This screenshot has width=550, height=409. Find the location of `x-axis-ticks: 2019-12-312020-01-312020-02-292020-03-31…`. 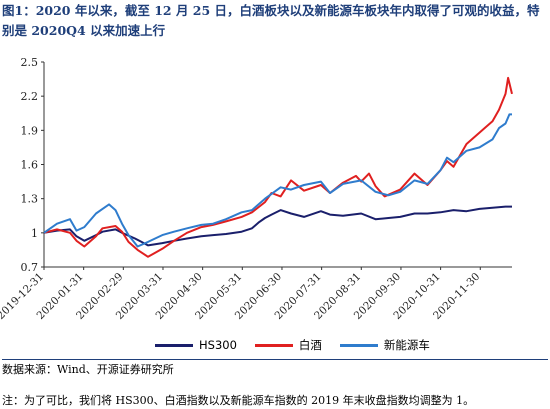

x-axis-ticks: 2019-12-312020-01-312020-02-292020-03-31… is located at coordinates (241, 294).